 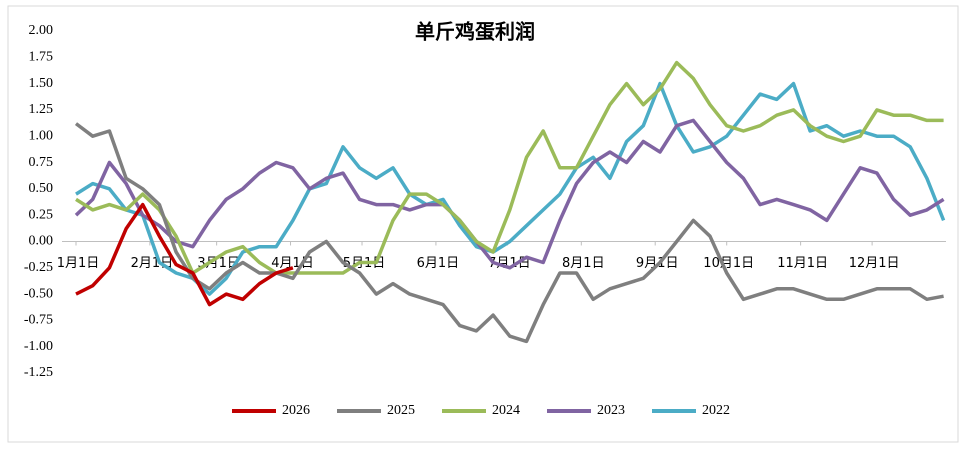 I want to click on series-line, so click(x=184, y=254).